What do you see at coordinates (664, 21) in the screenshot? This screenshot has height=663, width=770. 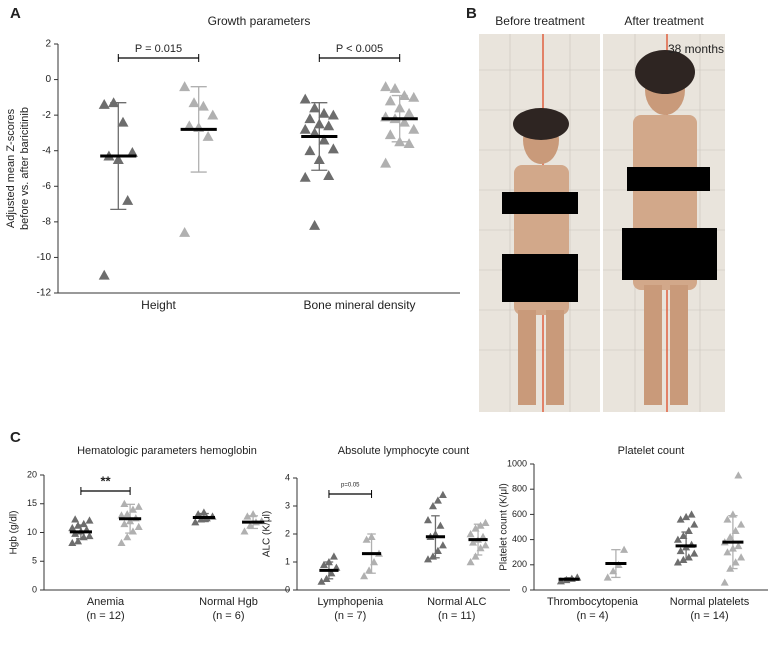 I see `photo-label: After treatment` at bounding box center [664, 21].